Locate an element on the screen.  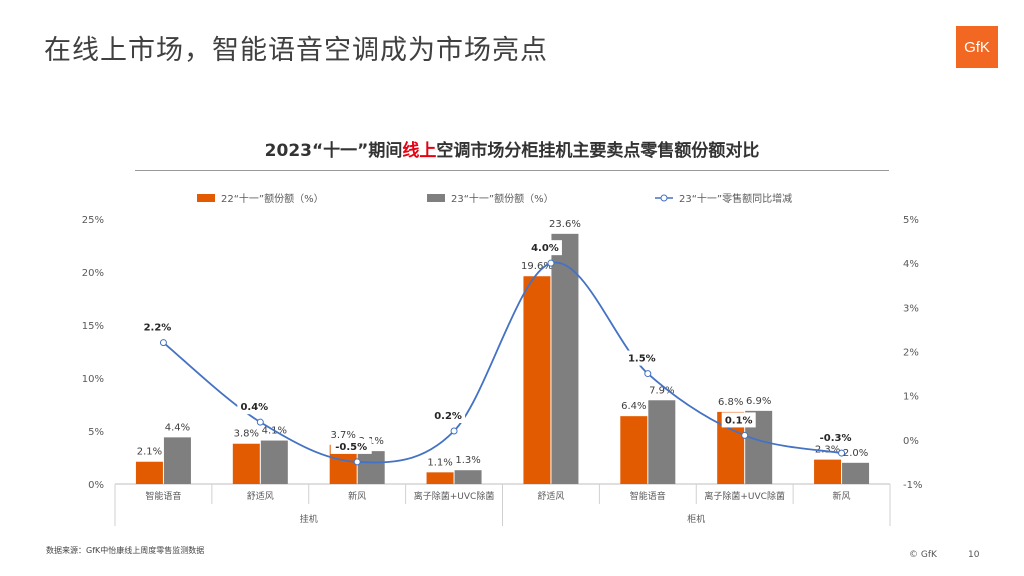
line-value-label: 2.2% is located at coordinates (158, 328).